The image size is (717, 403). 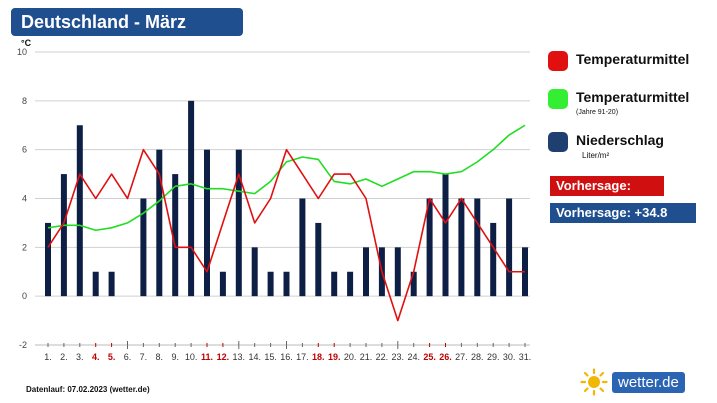 I want to click on y-tick-label: 10, so click(x=22, y=52).